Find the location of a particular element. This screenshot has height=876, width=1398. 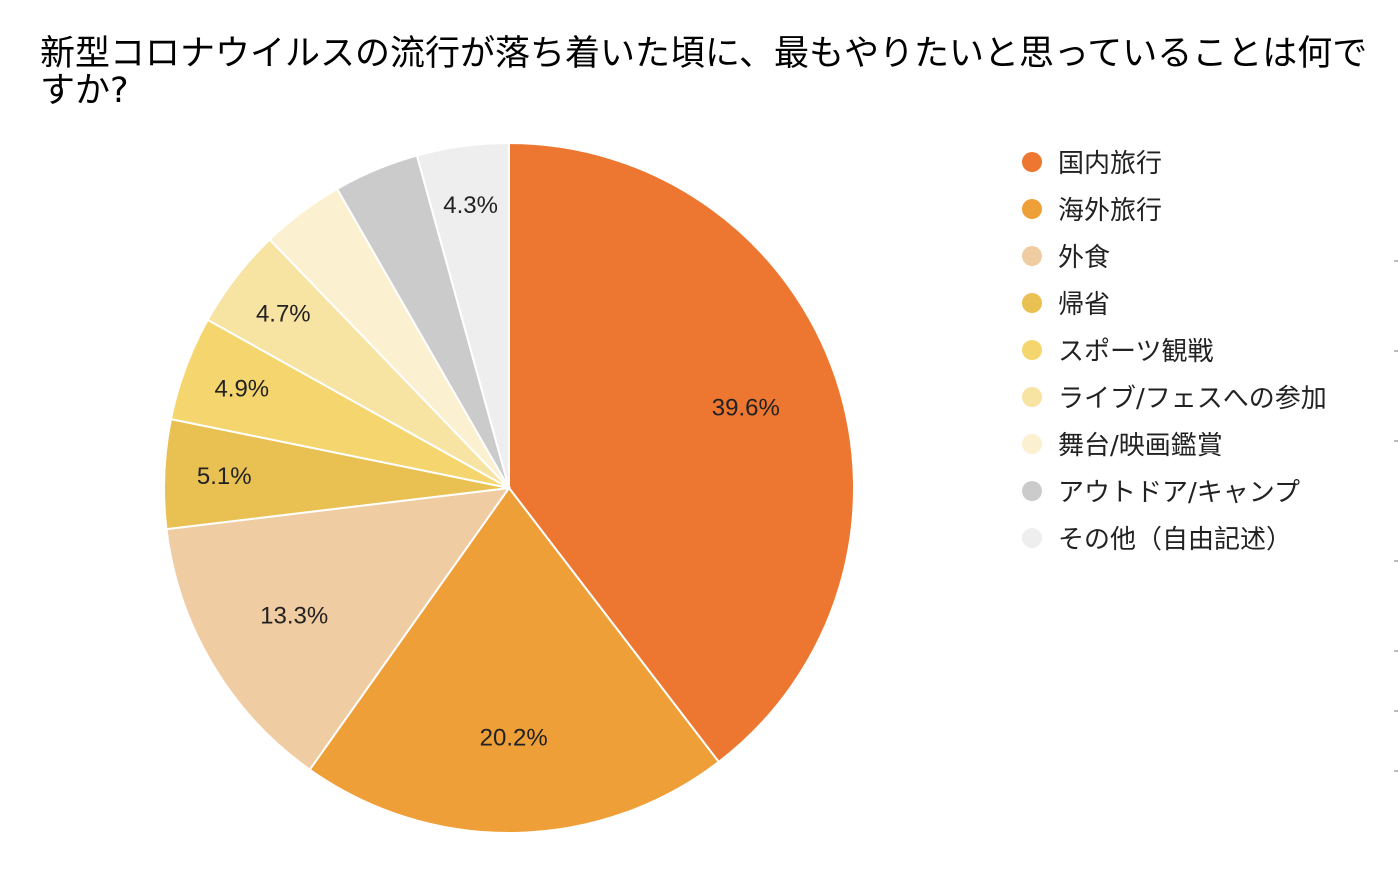

legend-item: アウトドア/キャンプ is located at coordinates (1174, 490).